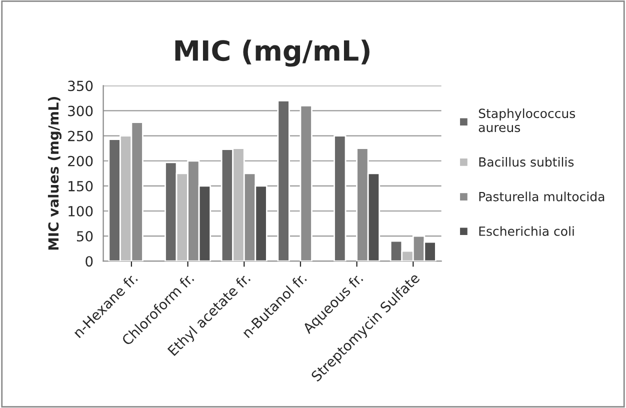 The image size is (626, 408). What do you see at coordinates (526, 162) in the screenshot?
I see `legend-label: Bacillus subtilis` at bounding box center [526, 162].